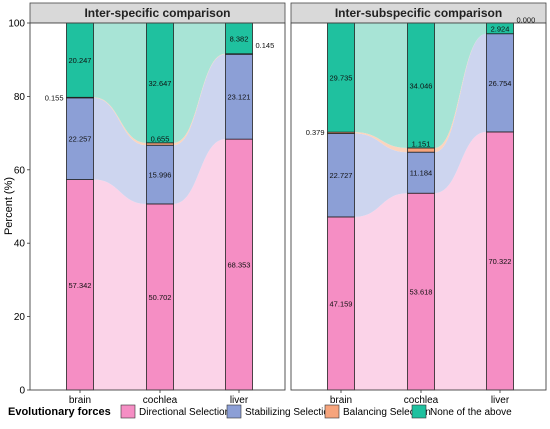 This screenshot has height=429, width=550. I want to click on panel-title: Inter-specific comparison, so click(157, 13).